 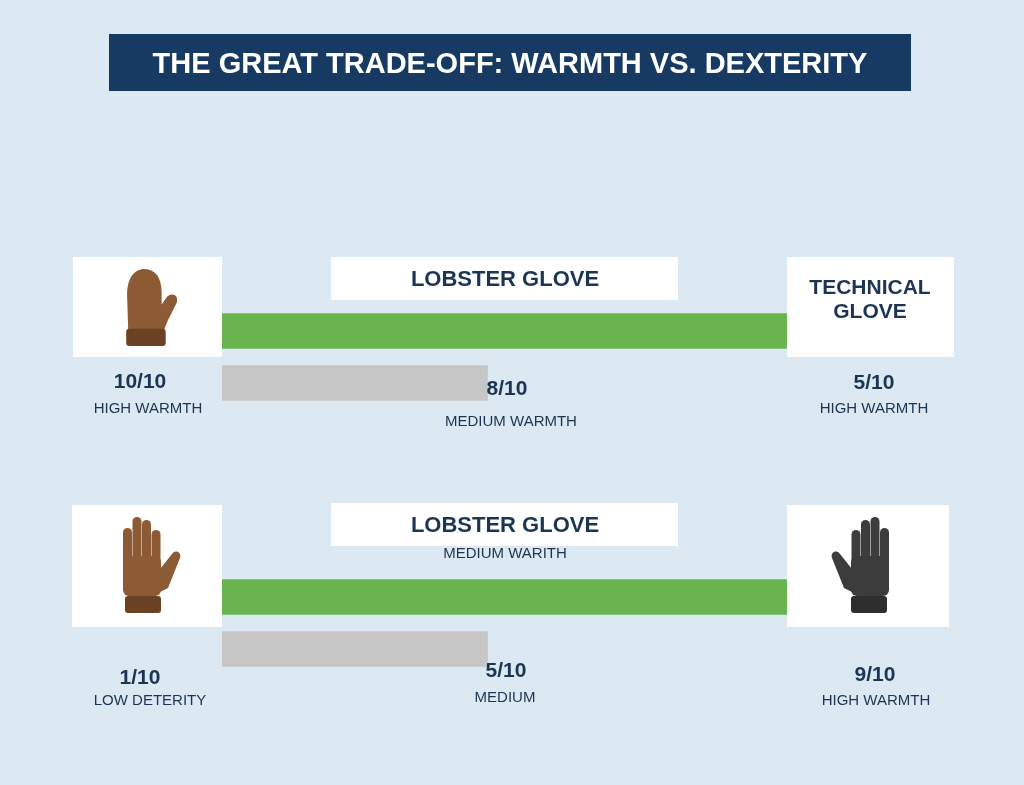 I want to click on text: MEDIUM WARMTH, so click(x=511, y=420).